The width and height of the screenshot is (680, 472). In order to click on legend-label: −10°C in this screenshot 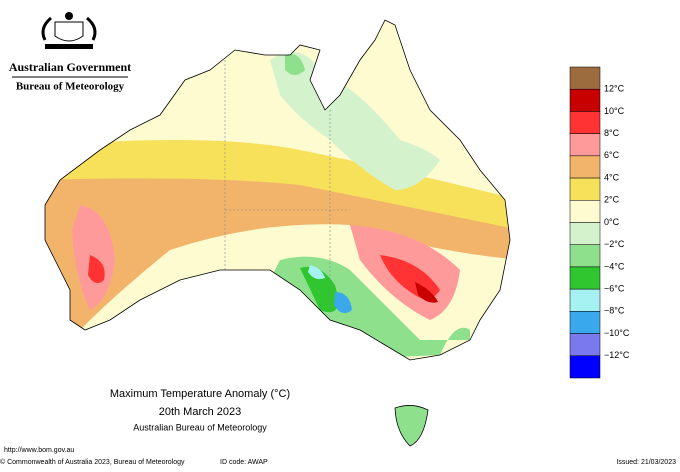, I will do `click(617, 333)`.